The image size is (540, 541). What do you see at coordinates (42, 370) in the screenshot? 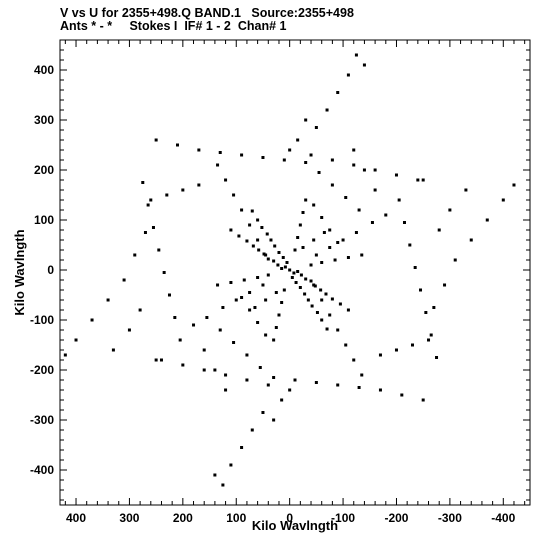
I see `y-tick-label: -200` at bounding box center [42, 370].